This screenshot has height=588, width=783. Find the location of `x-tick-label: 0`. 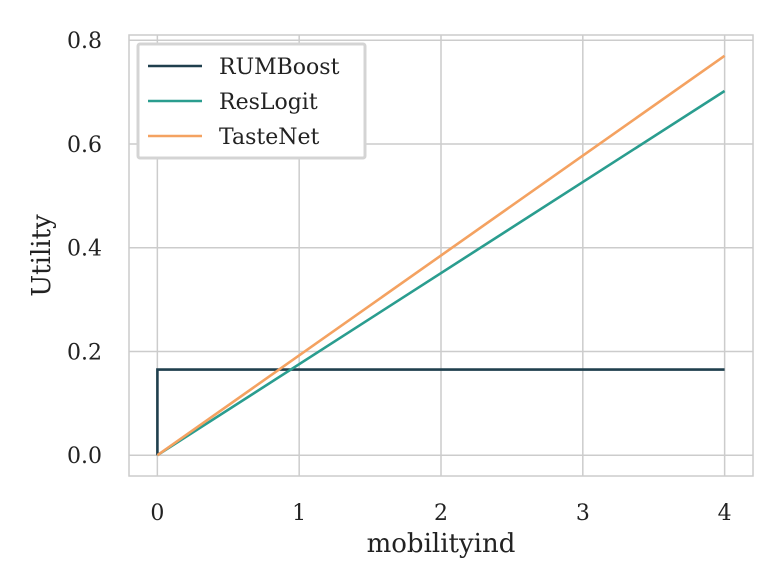

x-tick-label: 0 is located at coordinates (157, 513).